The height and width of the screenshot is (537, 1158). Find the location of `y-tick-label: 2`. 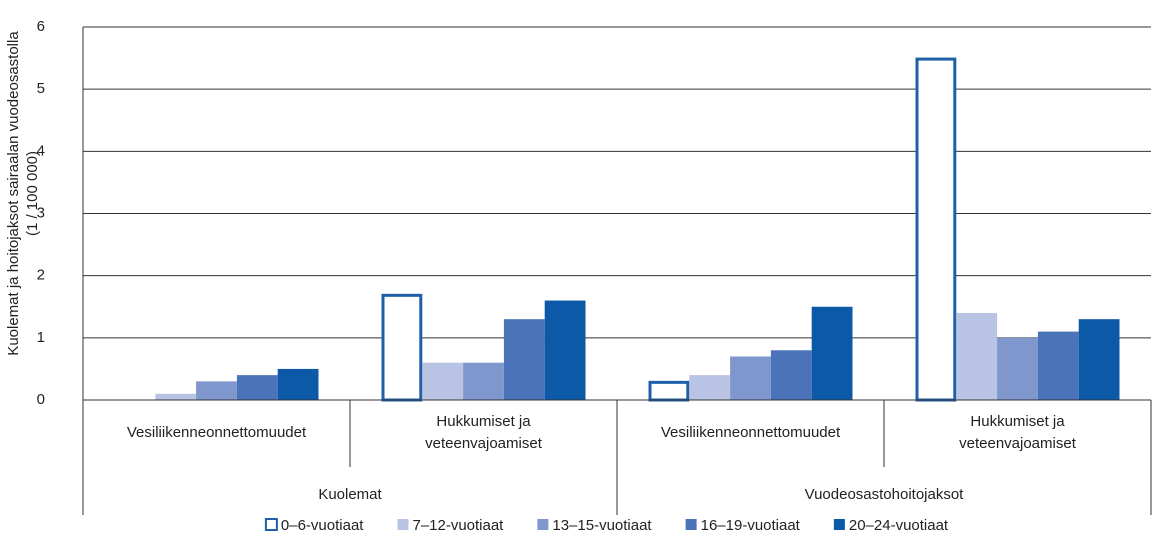

y-tick-label: 2 is located at coordinates (41, 275).